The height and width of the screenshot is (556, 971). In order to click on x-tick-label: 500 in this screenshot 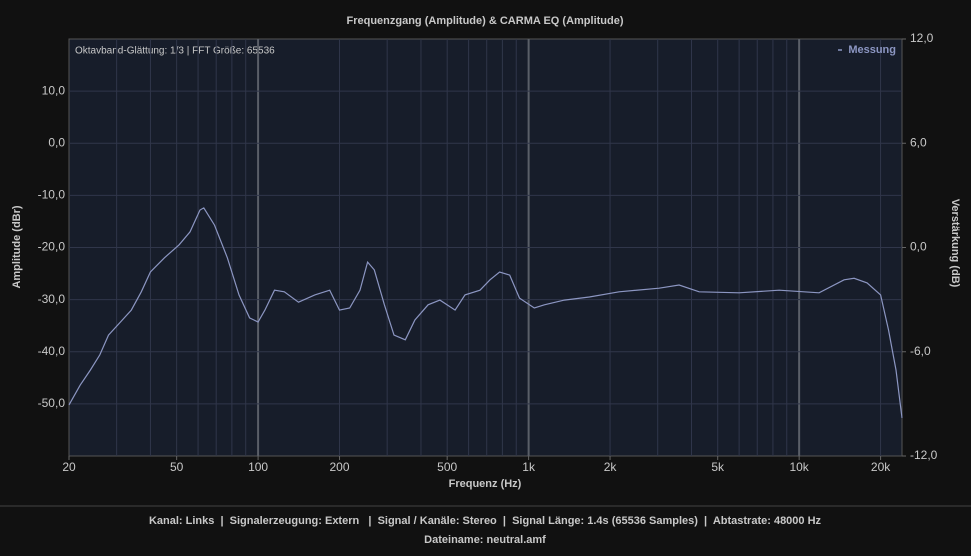, I will do `click(447, 467)`.